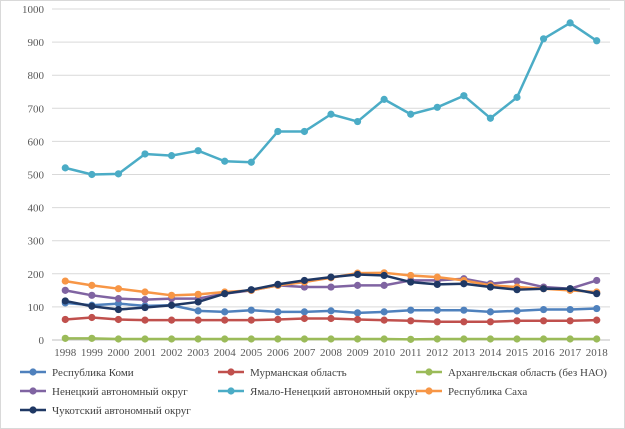 Image resolution: width=625 pixels, height=429 pixels. Describe the element at coordinates (358, 353) in the screenshot. I see `x-tick-label: 2009` at that location.